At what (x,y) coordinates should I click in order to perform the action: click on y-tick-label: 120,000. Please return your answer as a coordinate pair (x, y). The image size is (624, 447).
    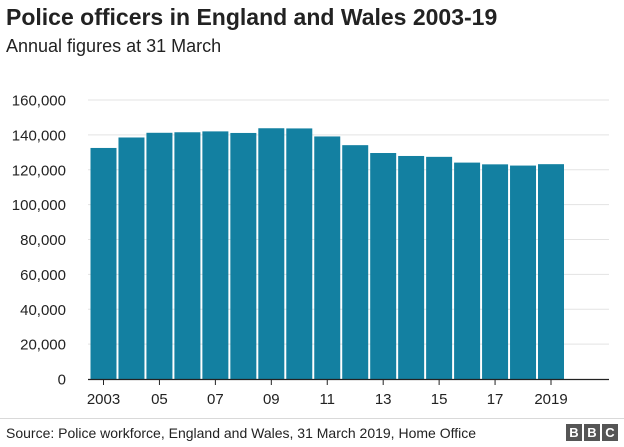
    Looking at the image, I should click on (39, 170).